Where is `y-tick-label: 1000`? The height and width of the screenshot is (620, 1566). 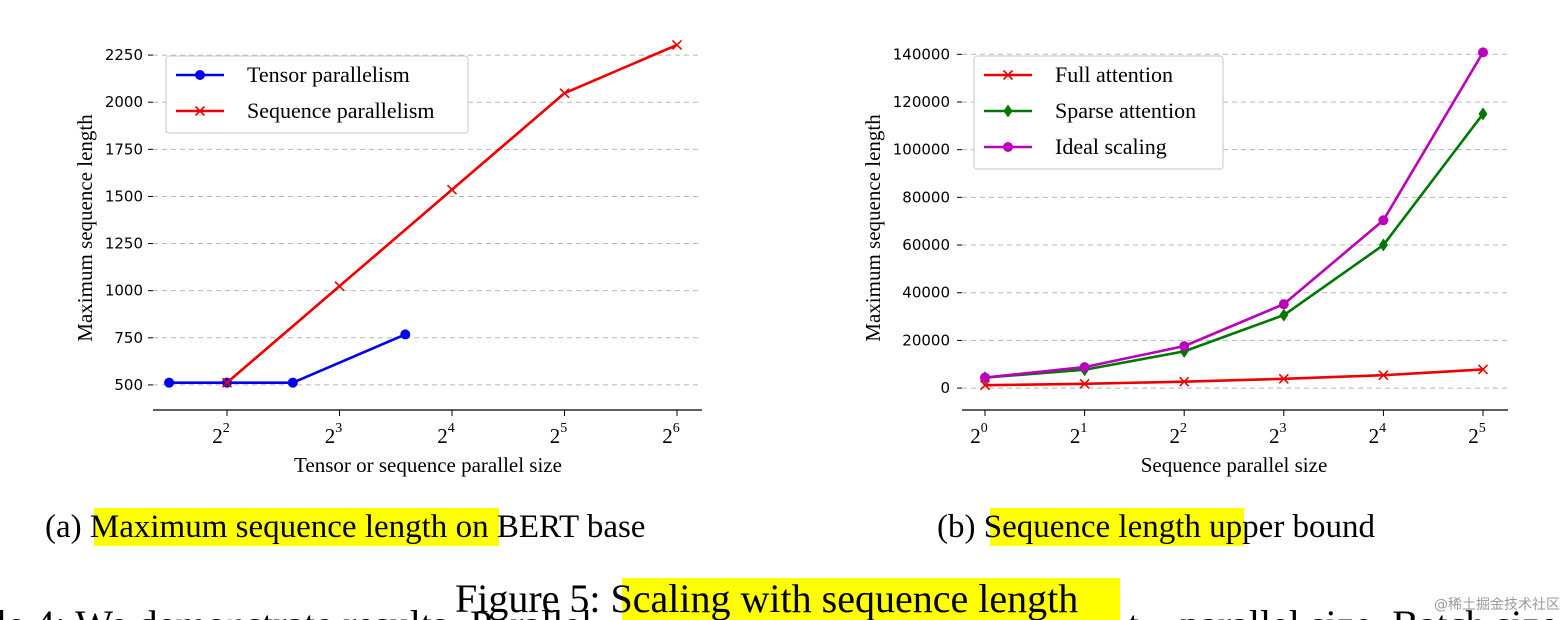
y-tick-label: 1000 is located at coordinates (124, 291).